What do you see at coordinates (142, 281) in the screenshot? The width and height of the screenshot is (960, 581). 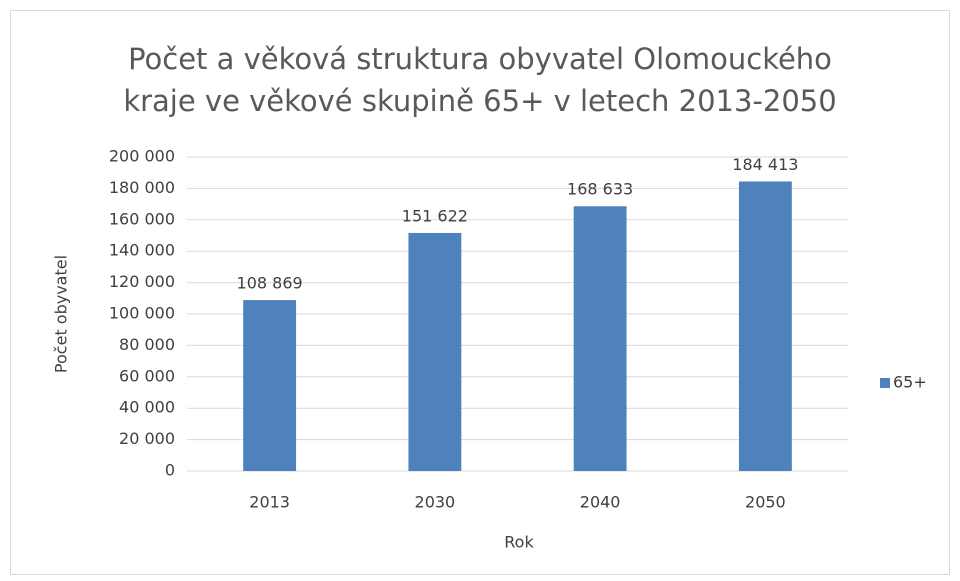 I see `y-tick-label: 120 000` at bounding box center [142, 281].